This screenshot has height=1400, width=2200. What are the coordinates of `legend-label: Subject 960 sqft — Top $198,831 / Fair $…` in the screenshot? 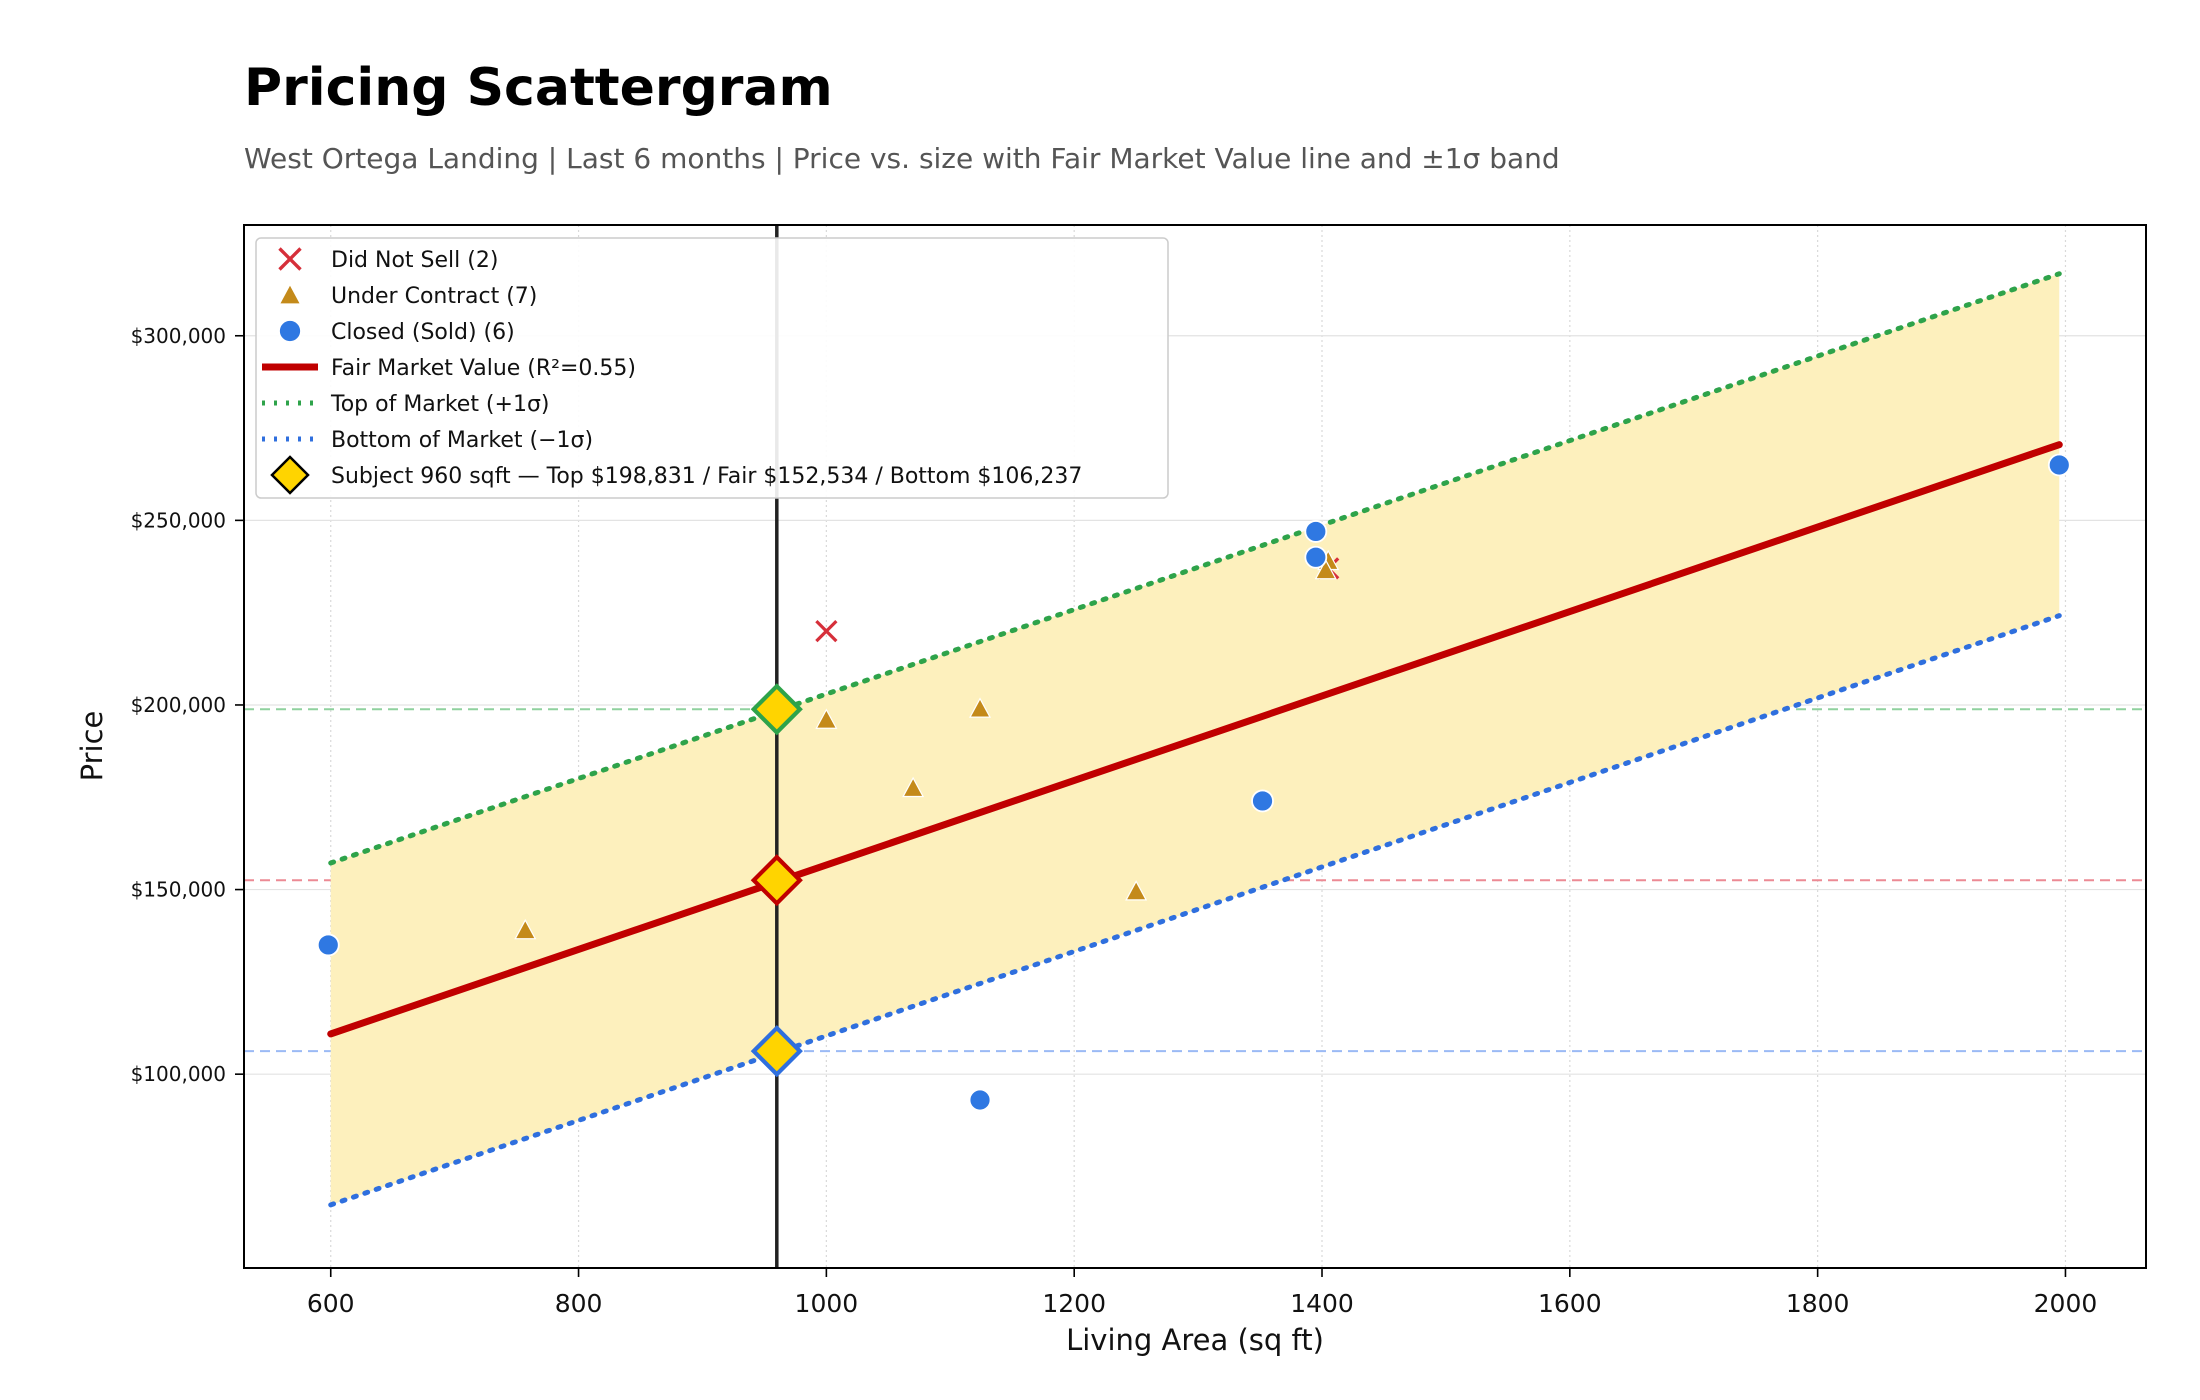 It's located at (706, 476).